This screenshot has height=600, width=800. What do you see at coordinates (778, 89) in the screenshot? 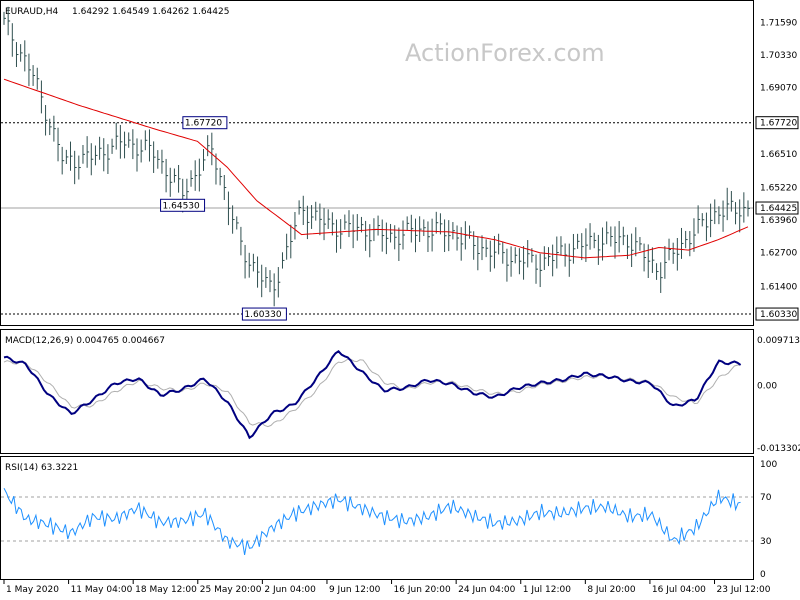
I see `price-tick-label: 1.69070` at bounding box center [778, 89].